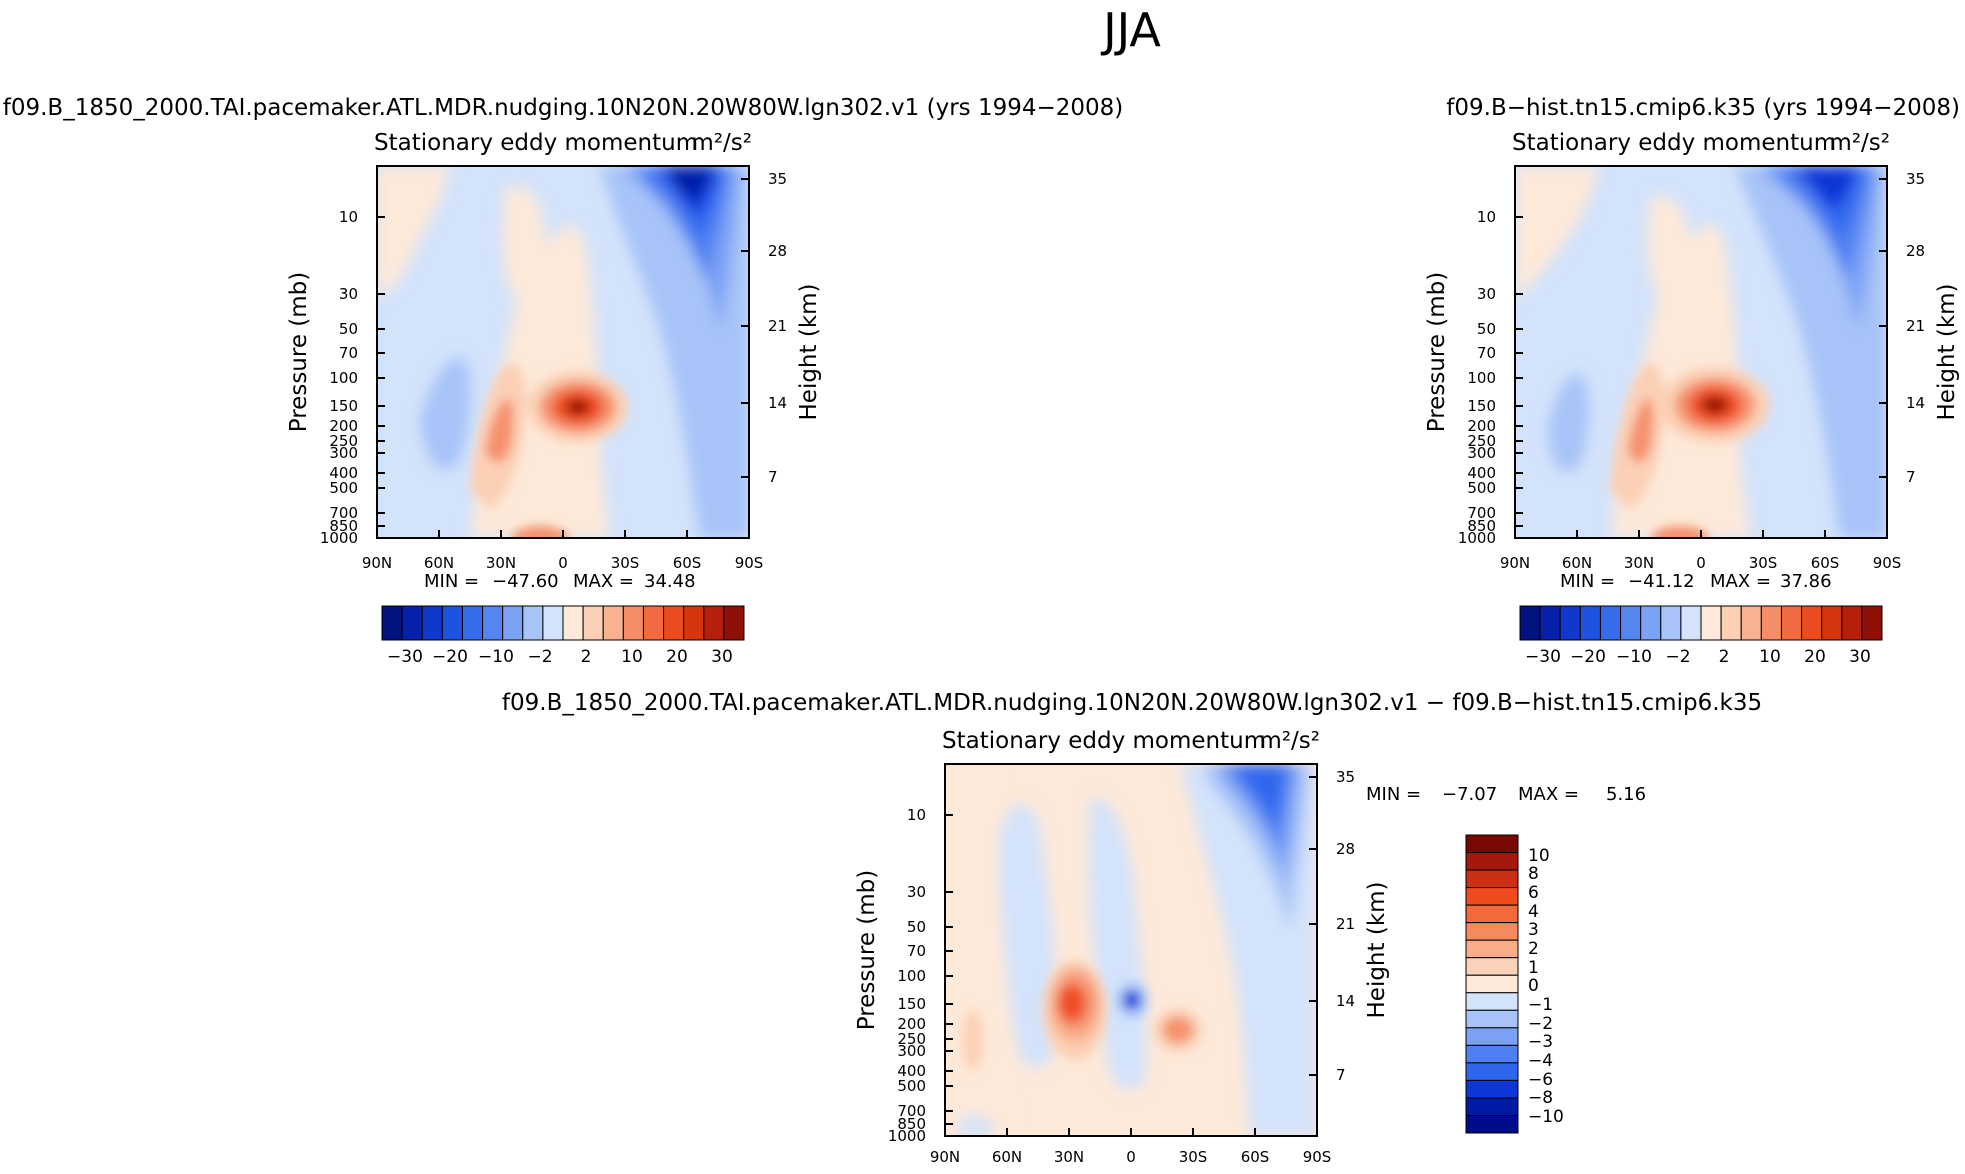 This screenshot has height=1174, width=1965. What do you see at coordinates (1533, 893) in the screenshot?
I see `panel-3-colorbar-label: 6` at bounding box center [1533, 893].